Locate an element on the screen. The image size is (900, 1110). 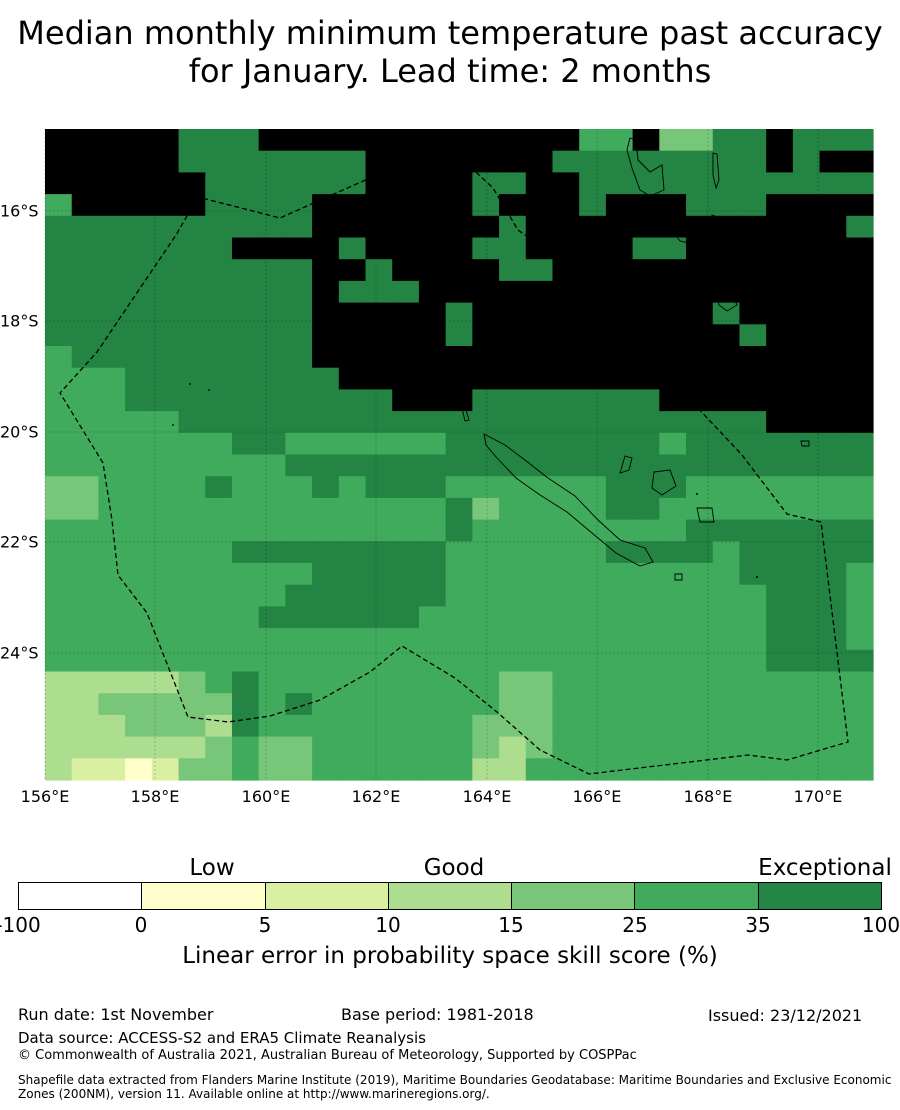
colorbar-tick: 100 is located at coordinates (880, 925).